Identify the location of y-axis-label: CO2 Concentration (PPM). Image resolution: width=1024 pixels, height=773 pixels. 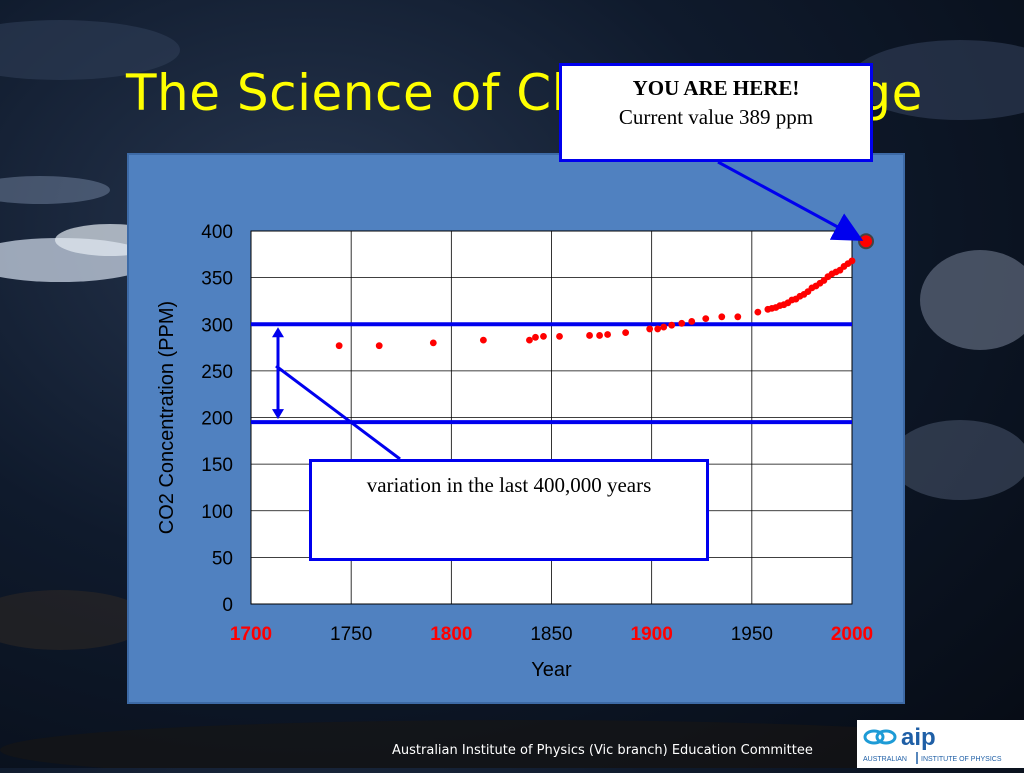
(167, 417).